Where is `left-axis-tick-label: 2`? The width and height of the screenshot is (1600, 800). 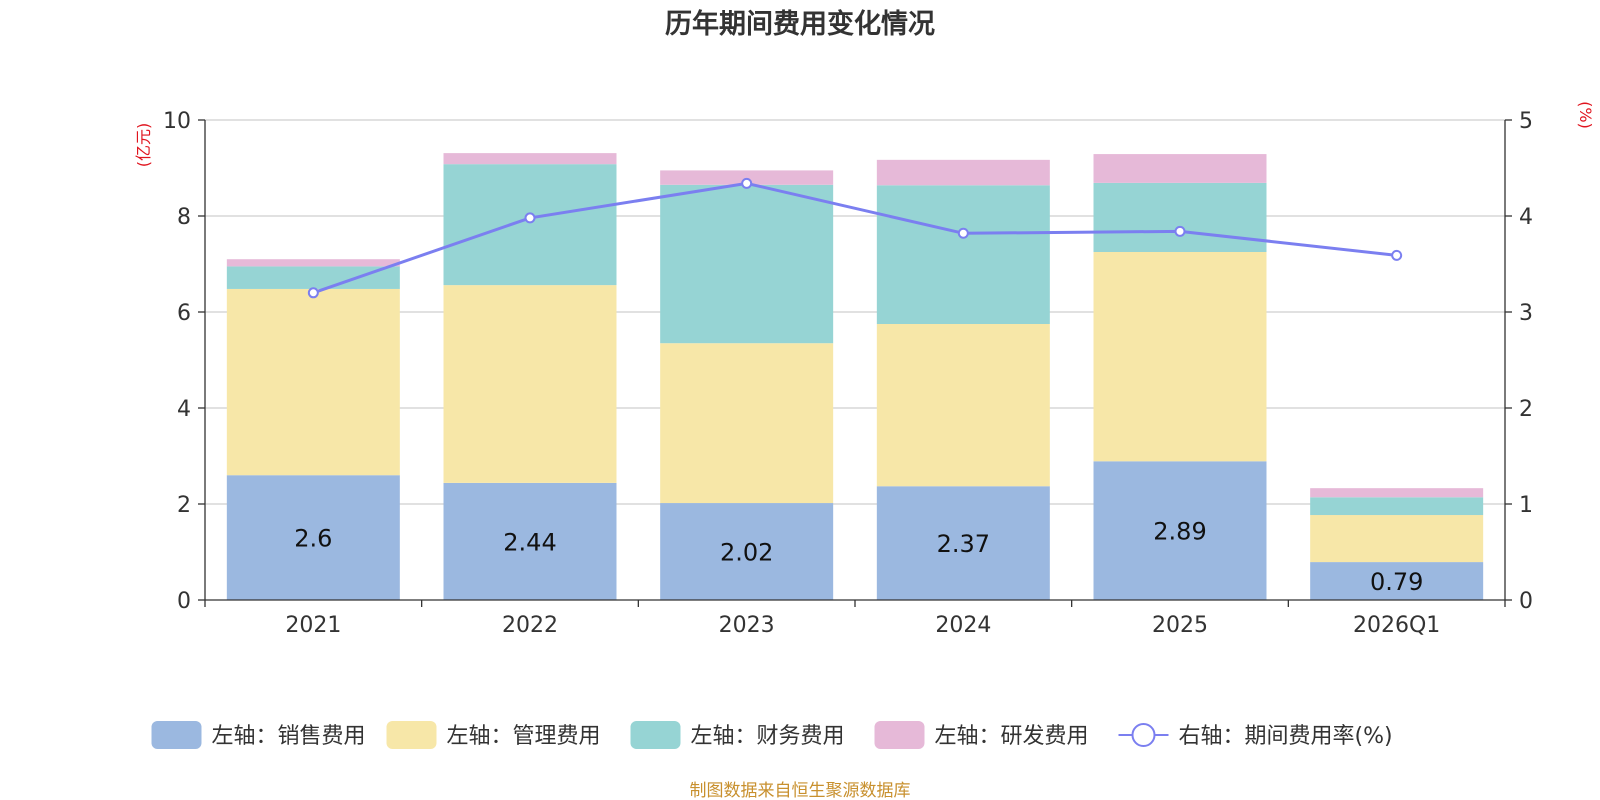
left-axis-tick-label: 2 is located at coordinates (184, 505).